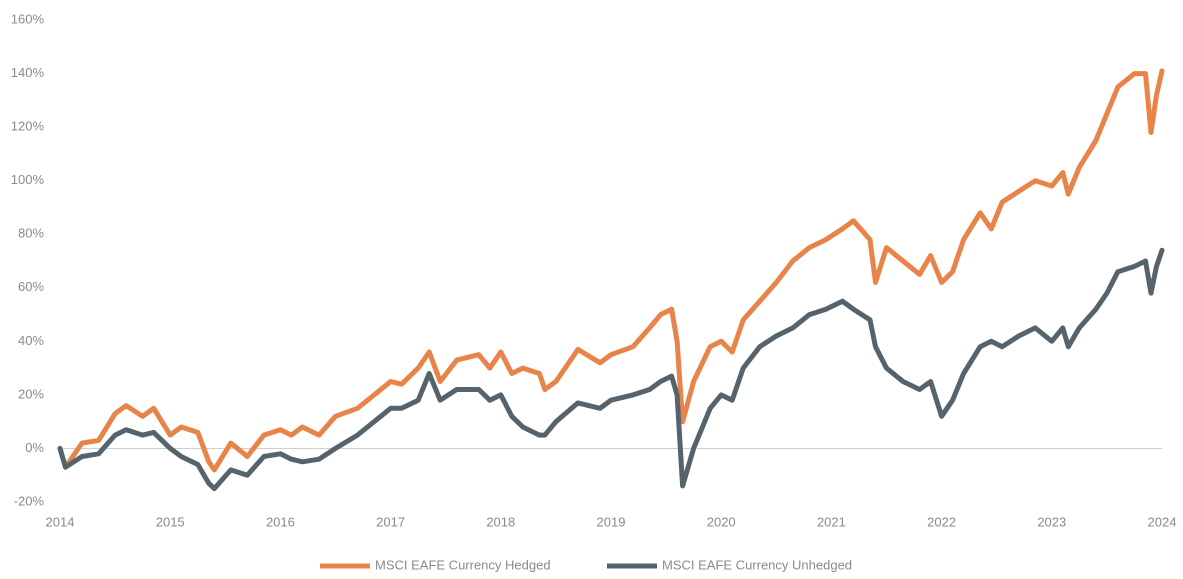 The image size is (1183, 579). Describe the element at coordinates (28, 179) in the screenshot. I see `y-tick-label: 100%` at that location.